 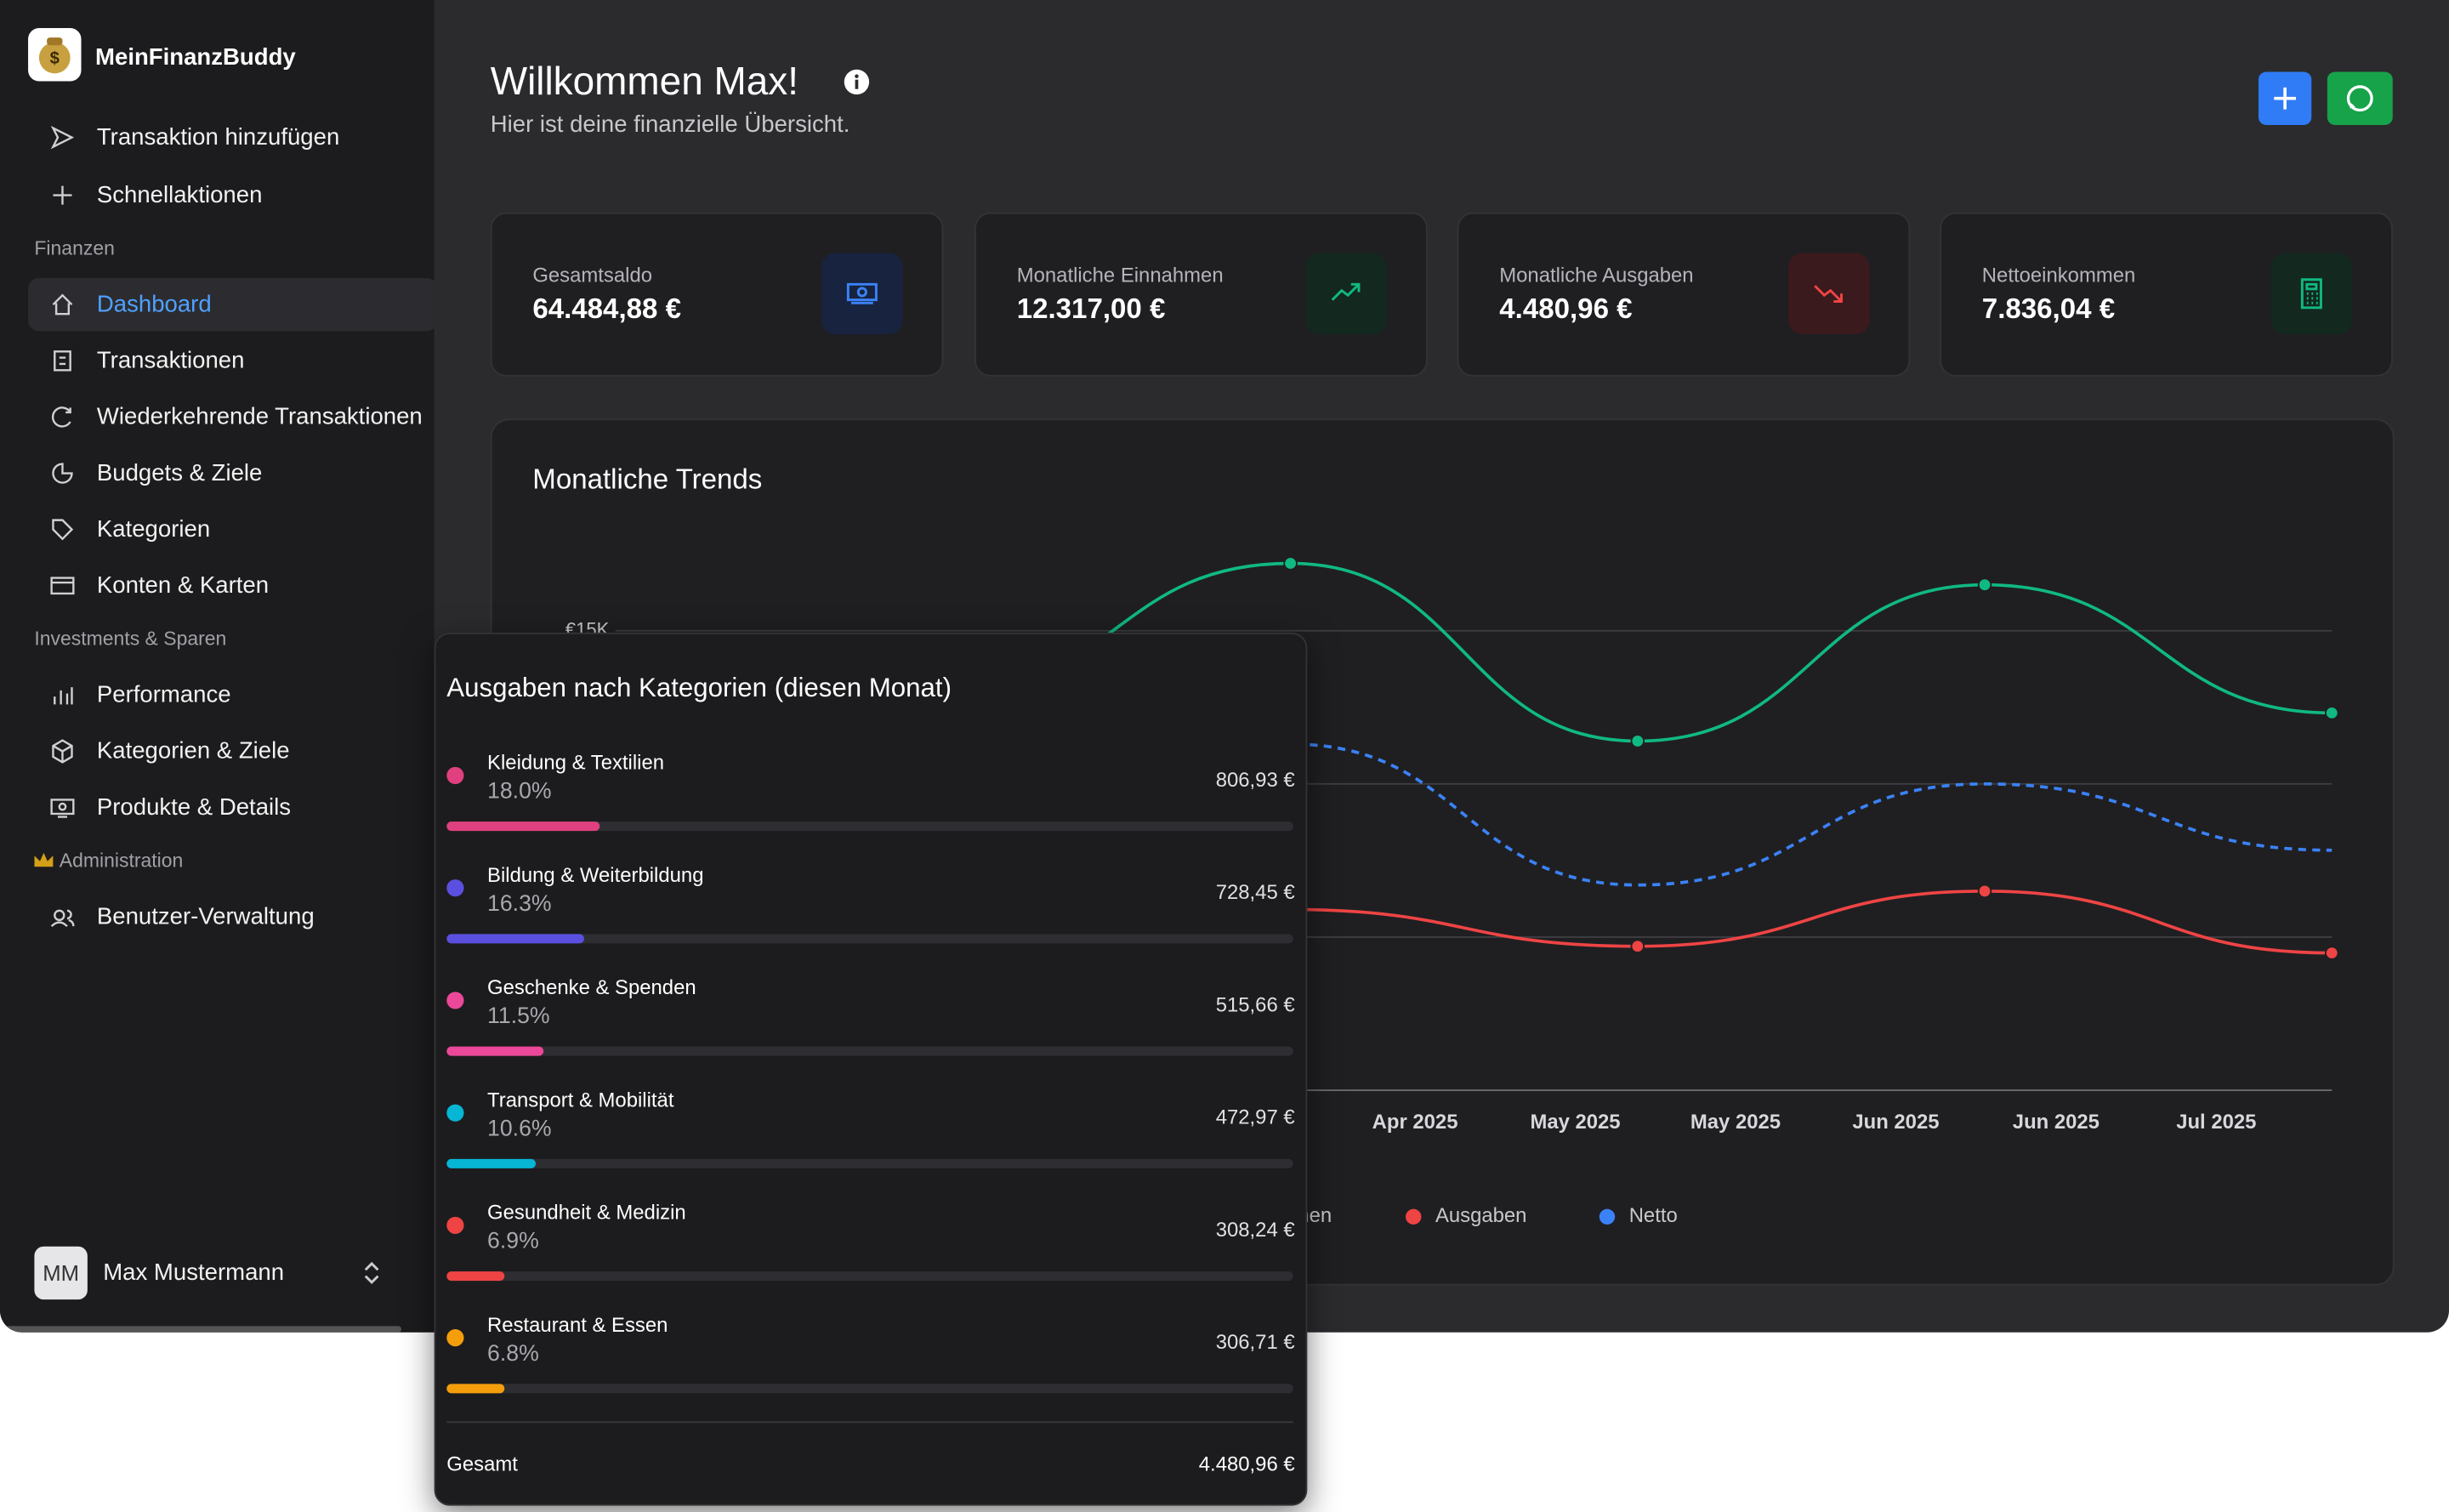 I want to click on category-percent: 6.8%, so click(x=513, y=1354).